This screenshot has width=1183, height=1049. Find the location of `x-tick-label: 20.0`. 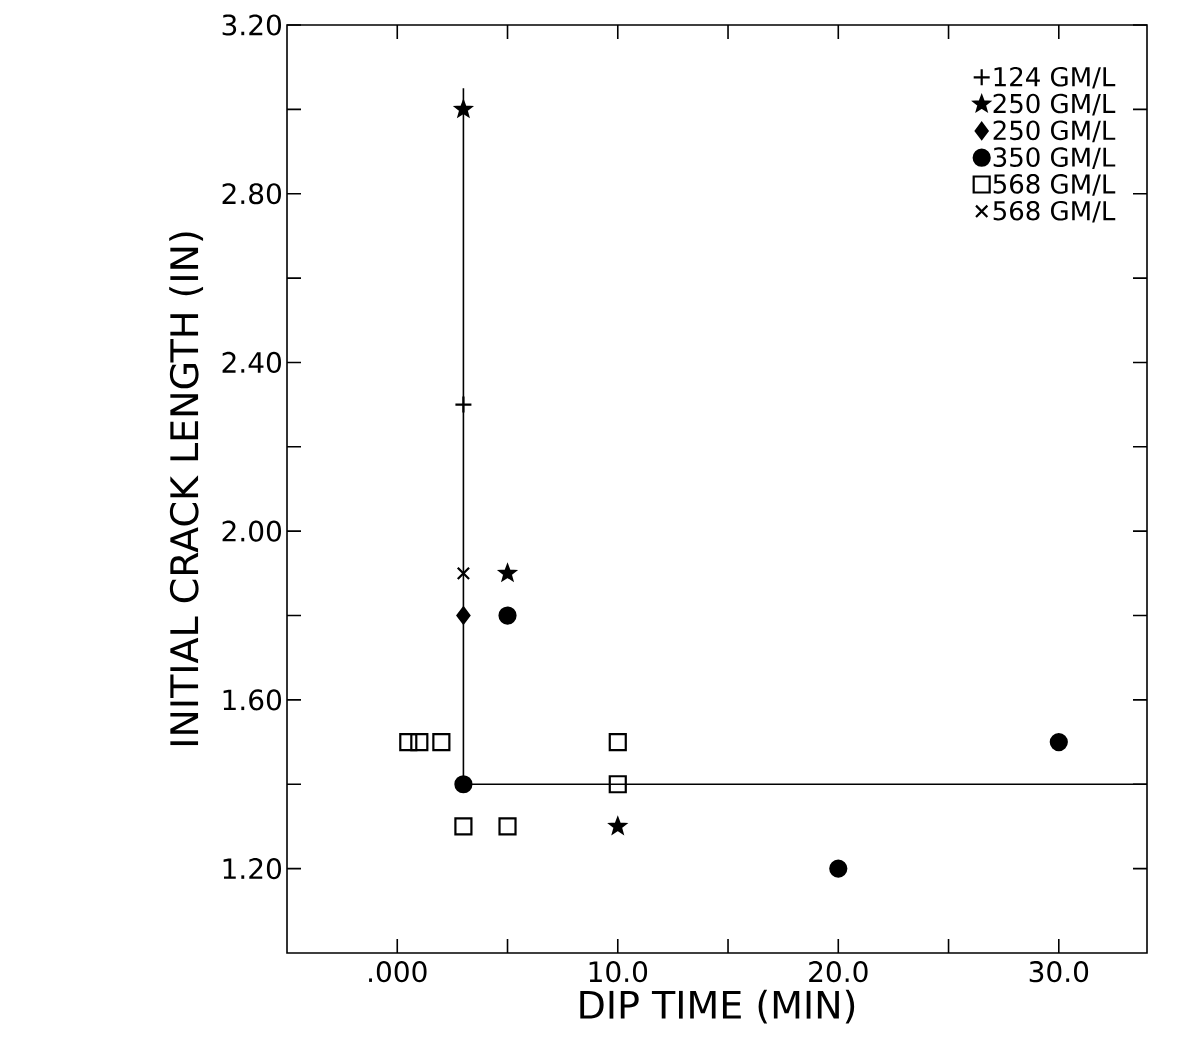

x-tick-label: 20.0 is located at coordinates (838, 972).